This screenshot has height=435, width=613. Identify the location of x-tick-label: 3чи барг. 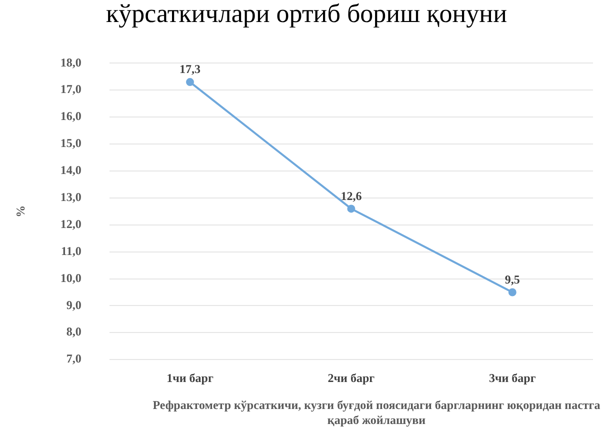
(512, 377).